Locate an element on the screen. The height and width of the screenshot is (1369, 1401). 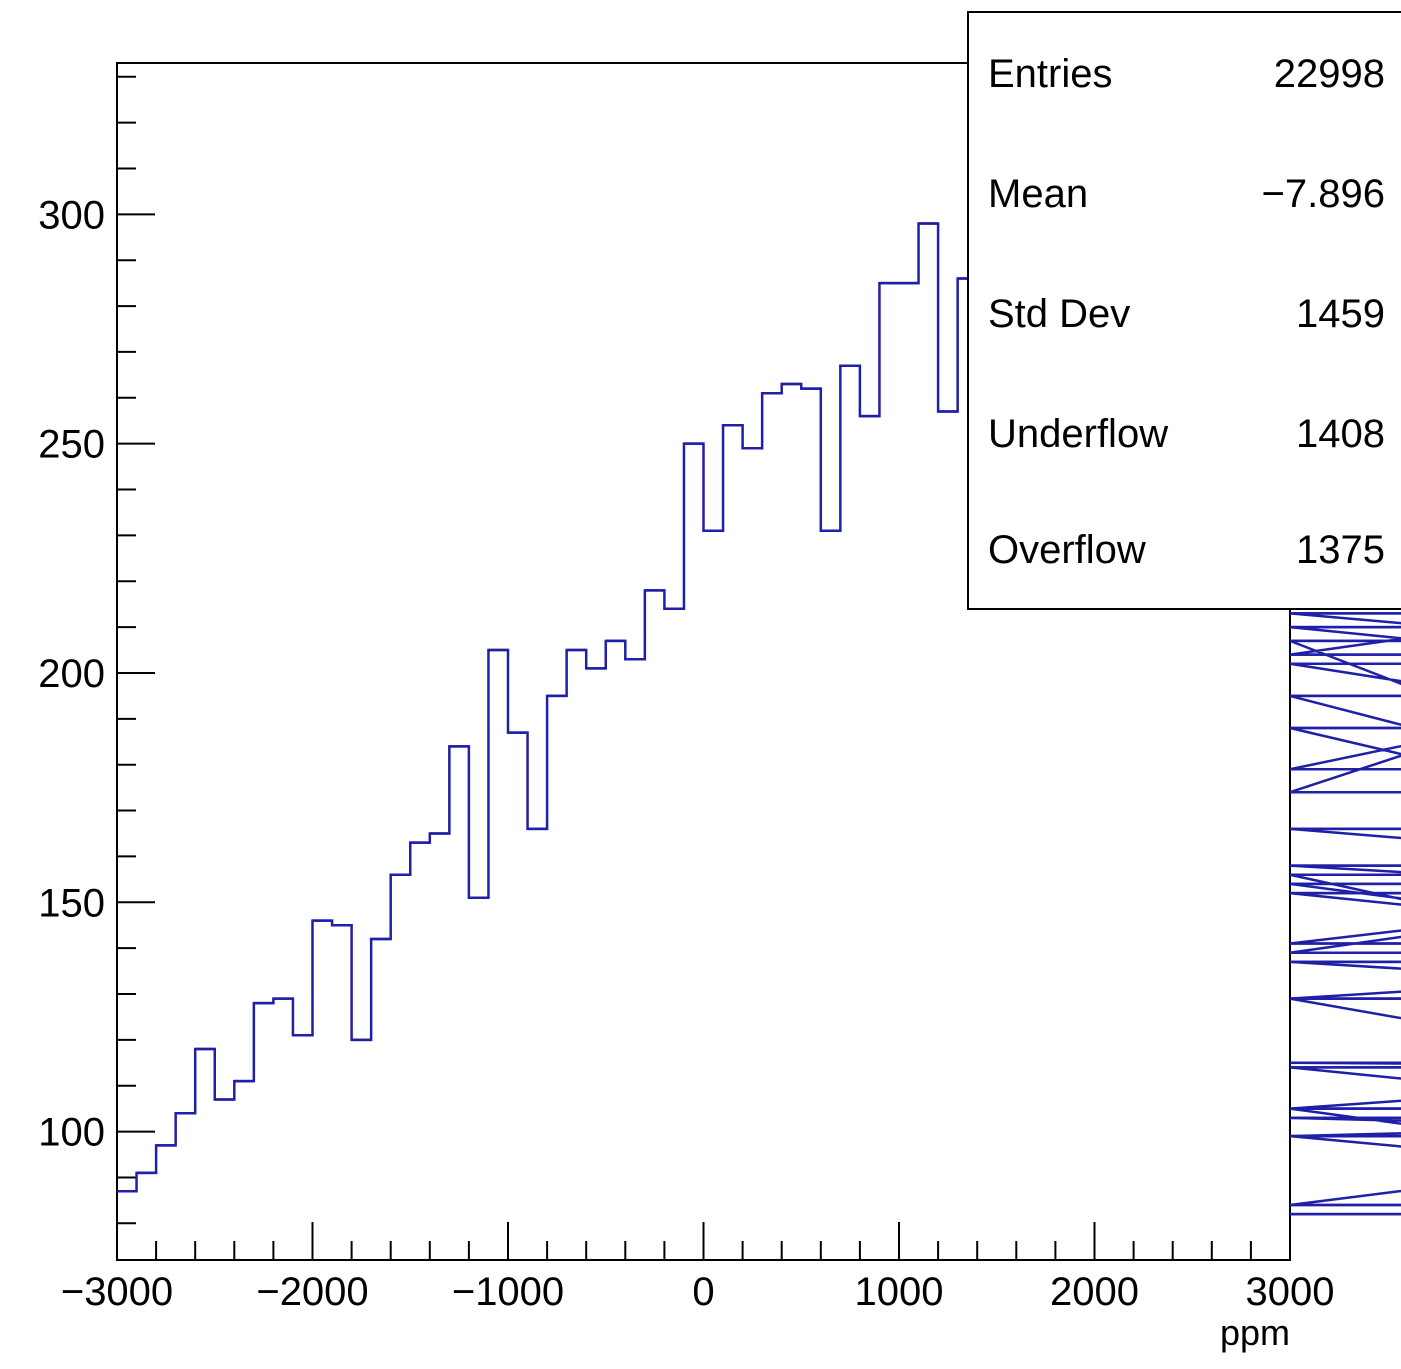
x-axis-tick-labels: −3000 −2000 −1000 0 1000 2000 3000 is located at coordinates (698, 1292).